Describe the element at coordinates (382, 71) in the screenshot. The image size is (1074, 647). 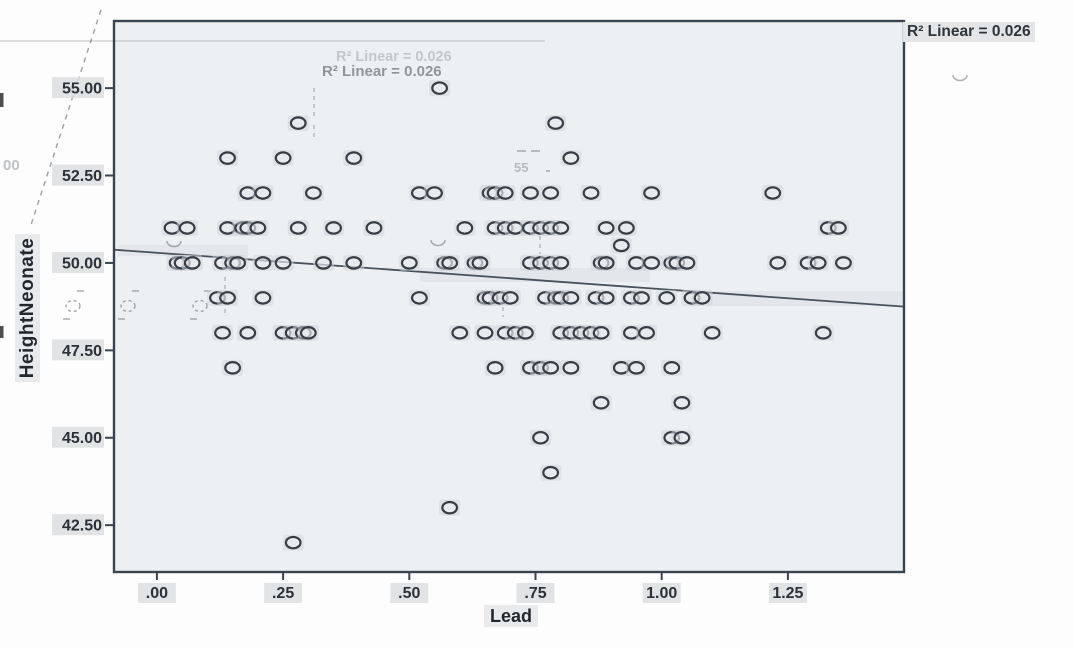
I see `r2-annotation-ghost-dark: R² Linear = 0.026` at that location.